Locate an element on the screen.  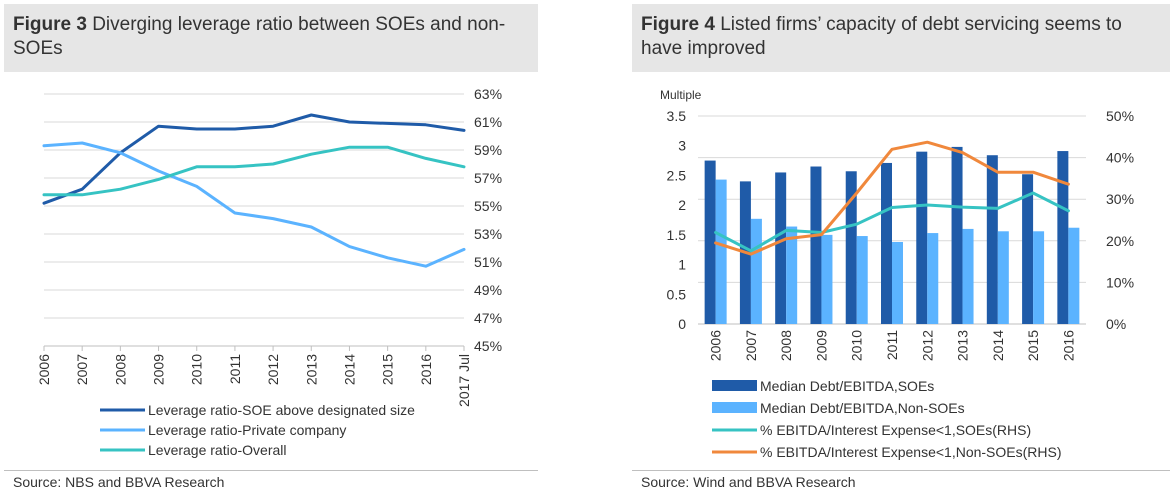
y-axis-unit-label: Multiple is located at coordinates (681, 95).